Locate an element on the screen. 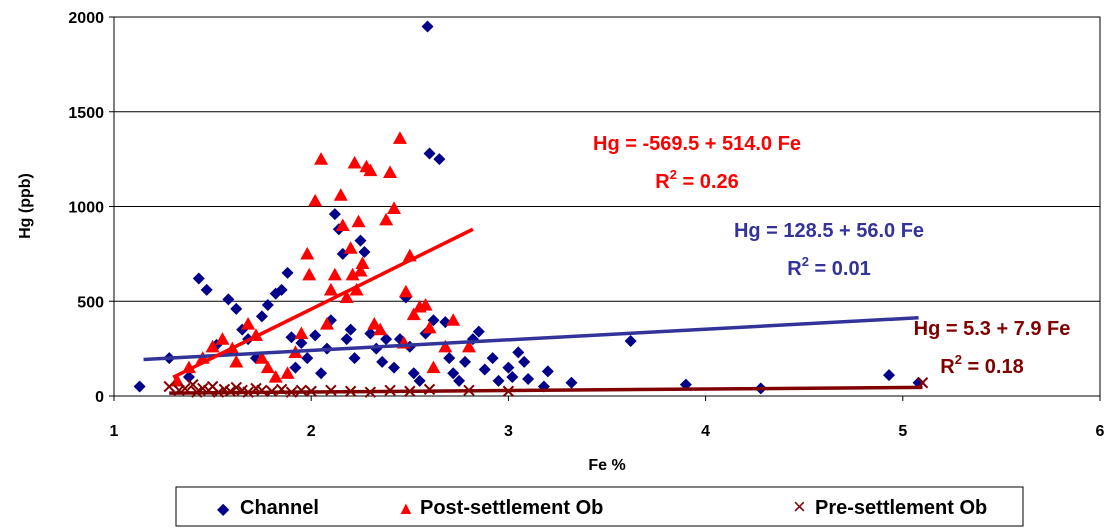 This screenshot has width=1106, height=529. post-r2-sup: 2 is located at coordinates (673, 174).